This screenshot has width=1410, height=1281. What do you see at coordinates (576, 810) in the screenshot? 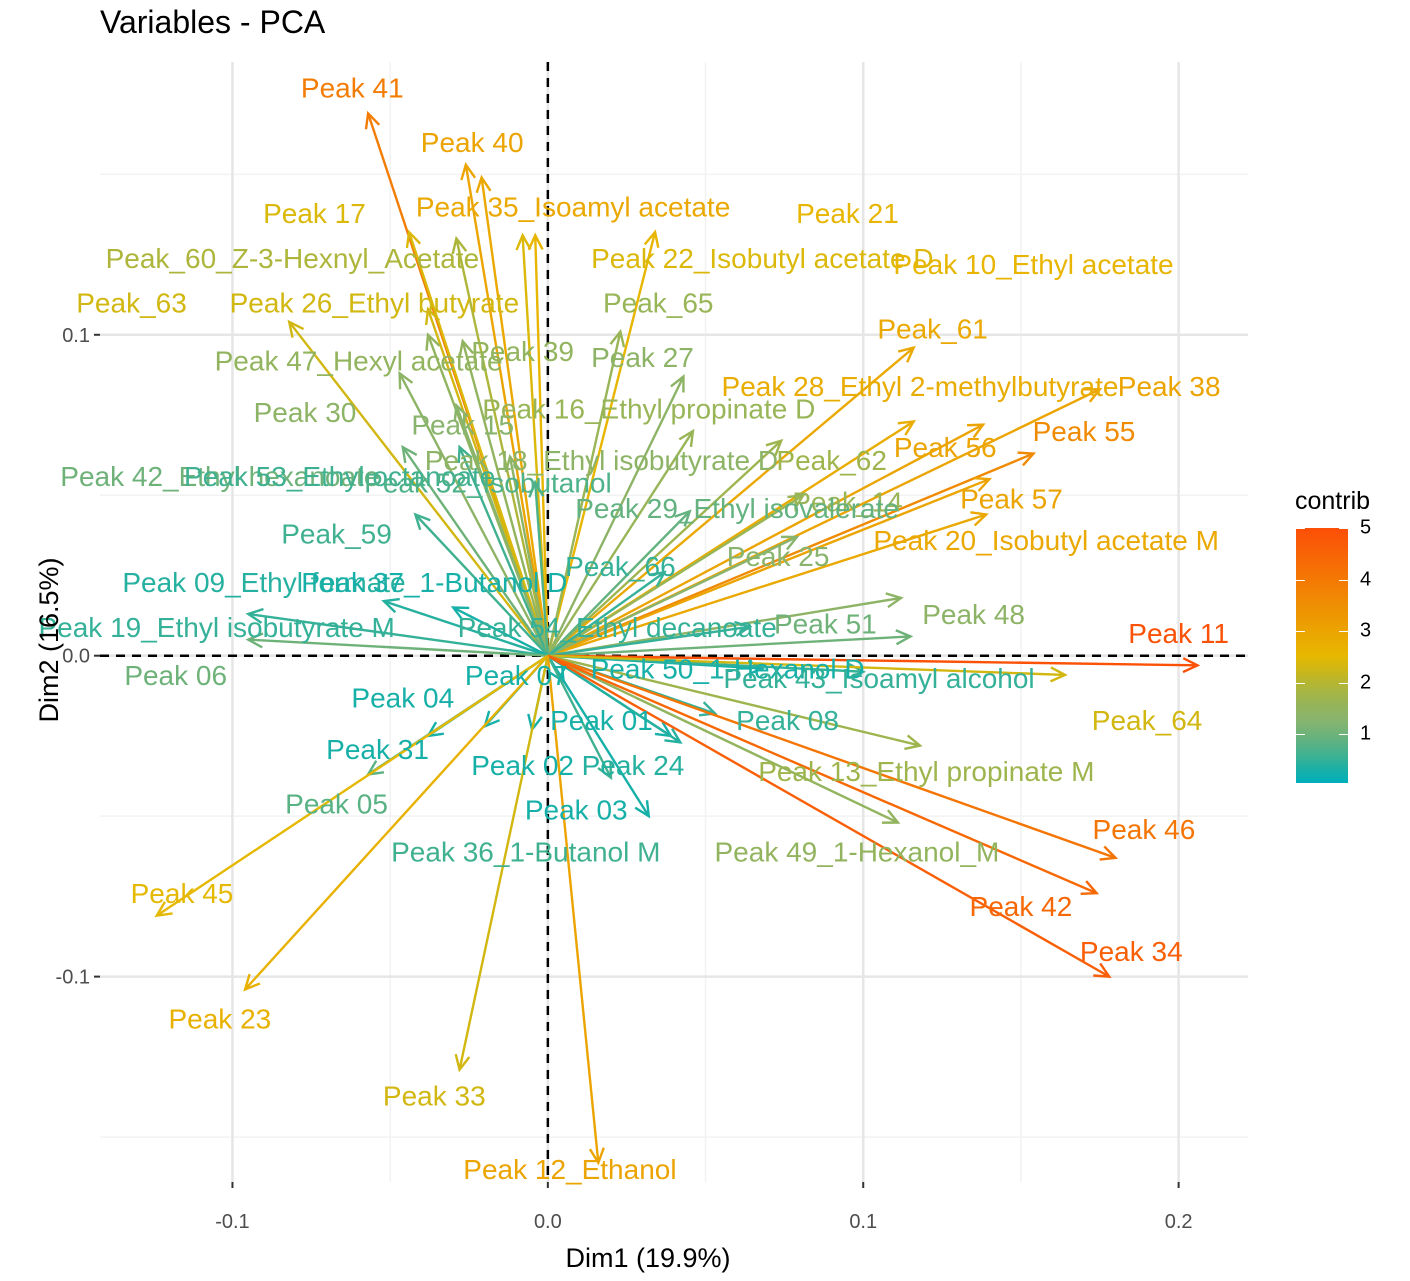
I see `variable-label: Peak 03` at bounding box center [576, 810].